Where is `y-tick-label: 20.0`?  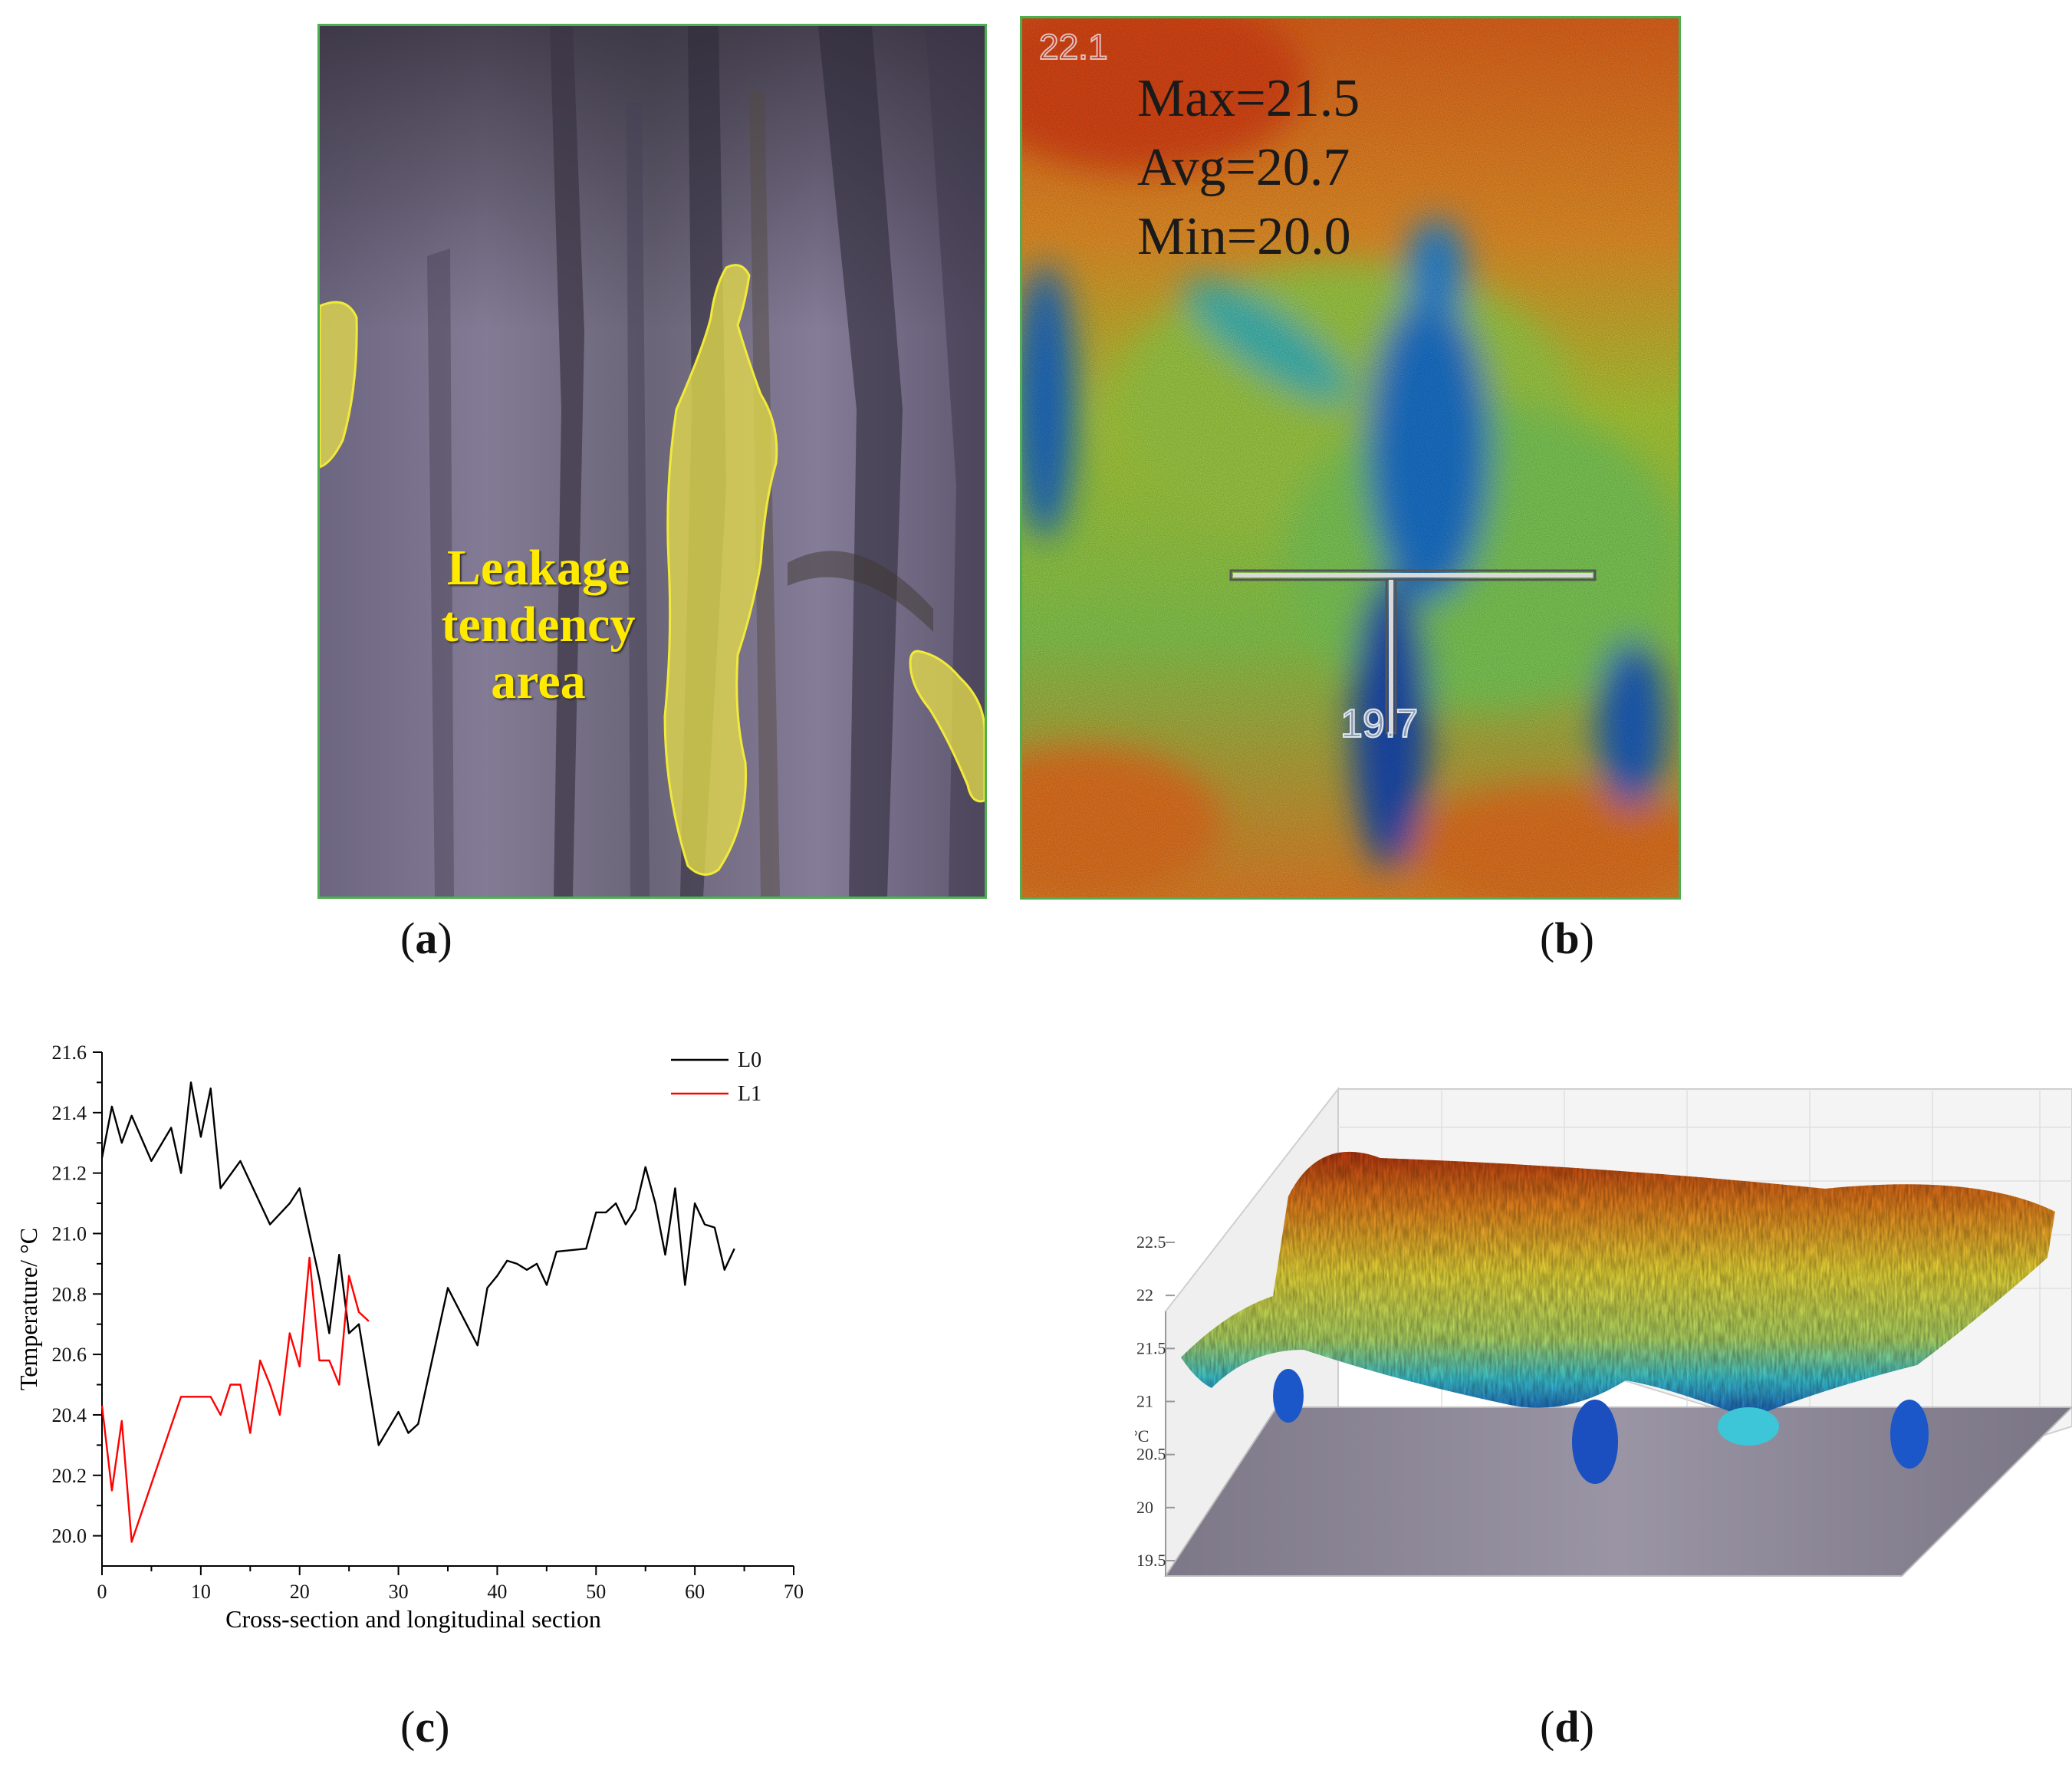
y-tick-label: 20.0 is located at coordinates (69, 1536).